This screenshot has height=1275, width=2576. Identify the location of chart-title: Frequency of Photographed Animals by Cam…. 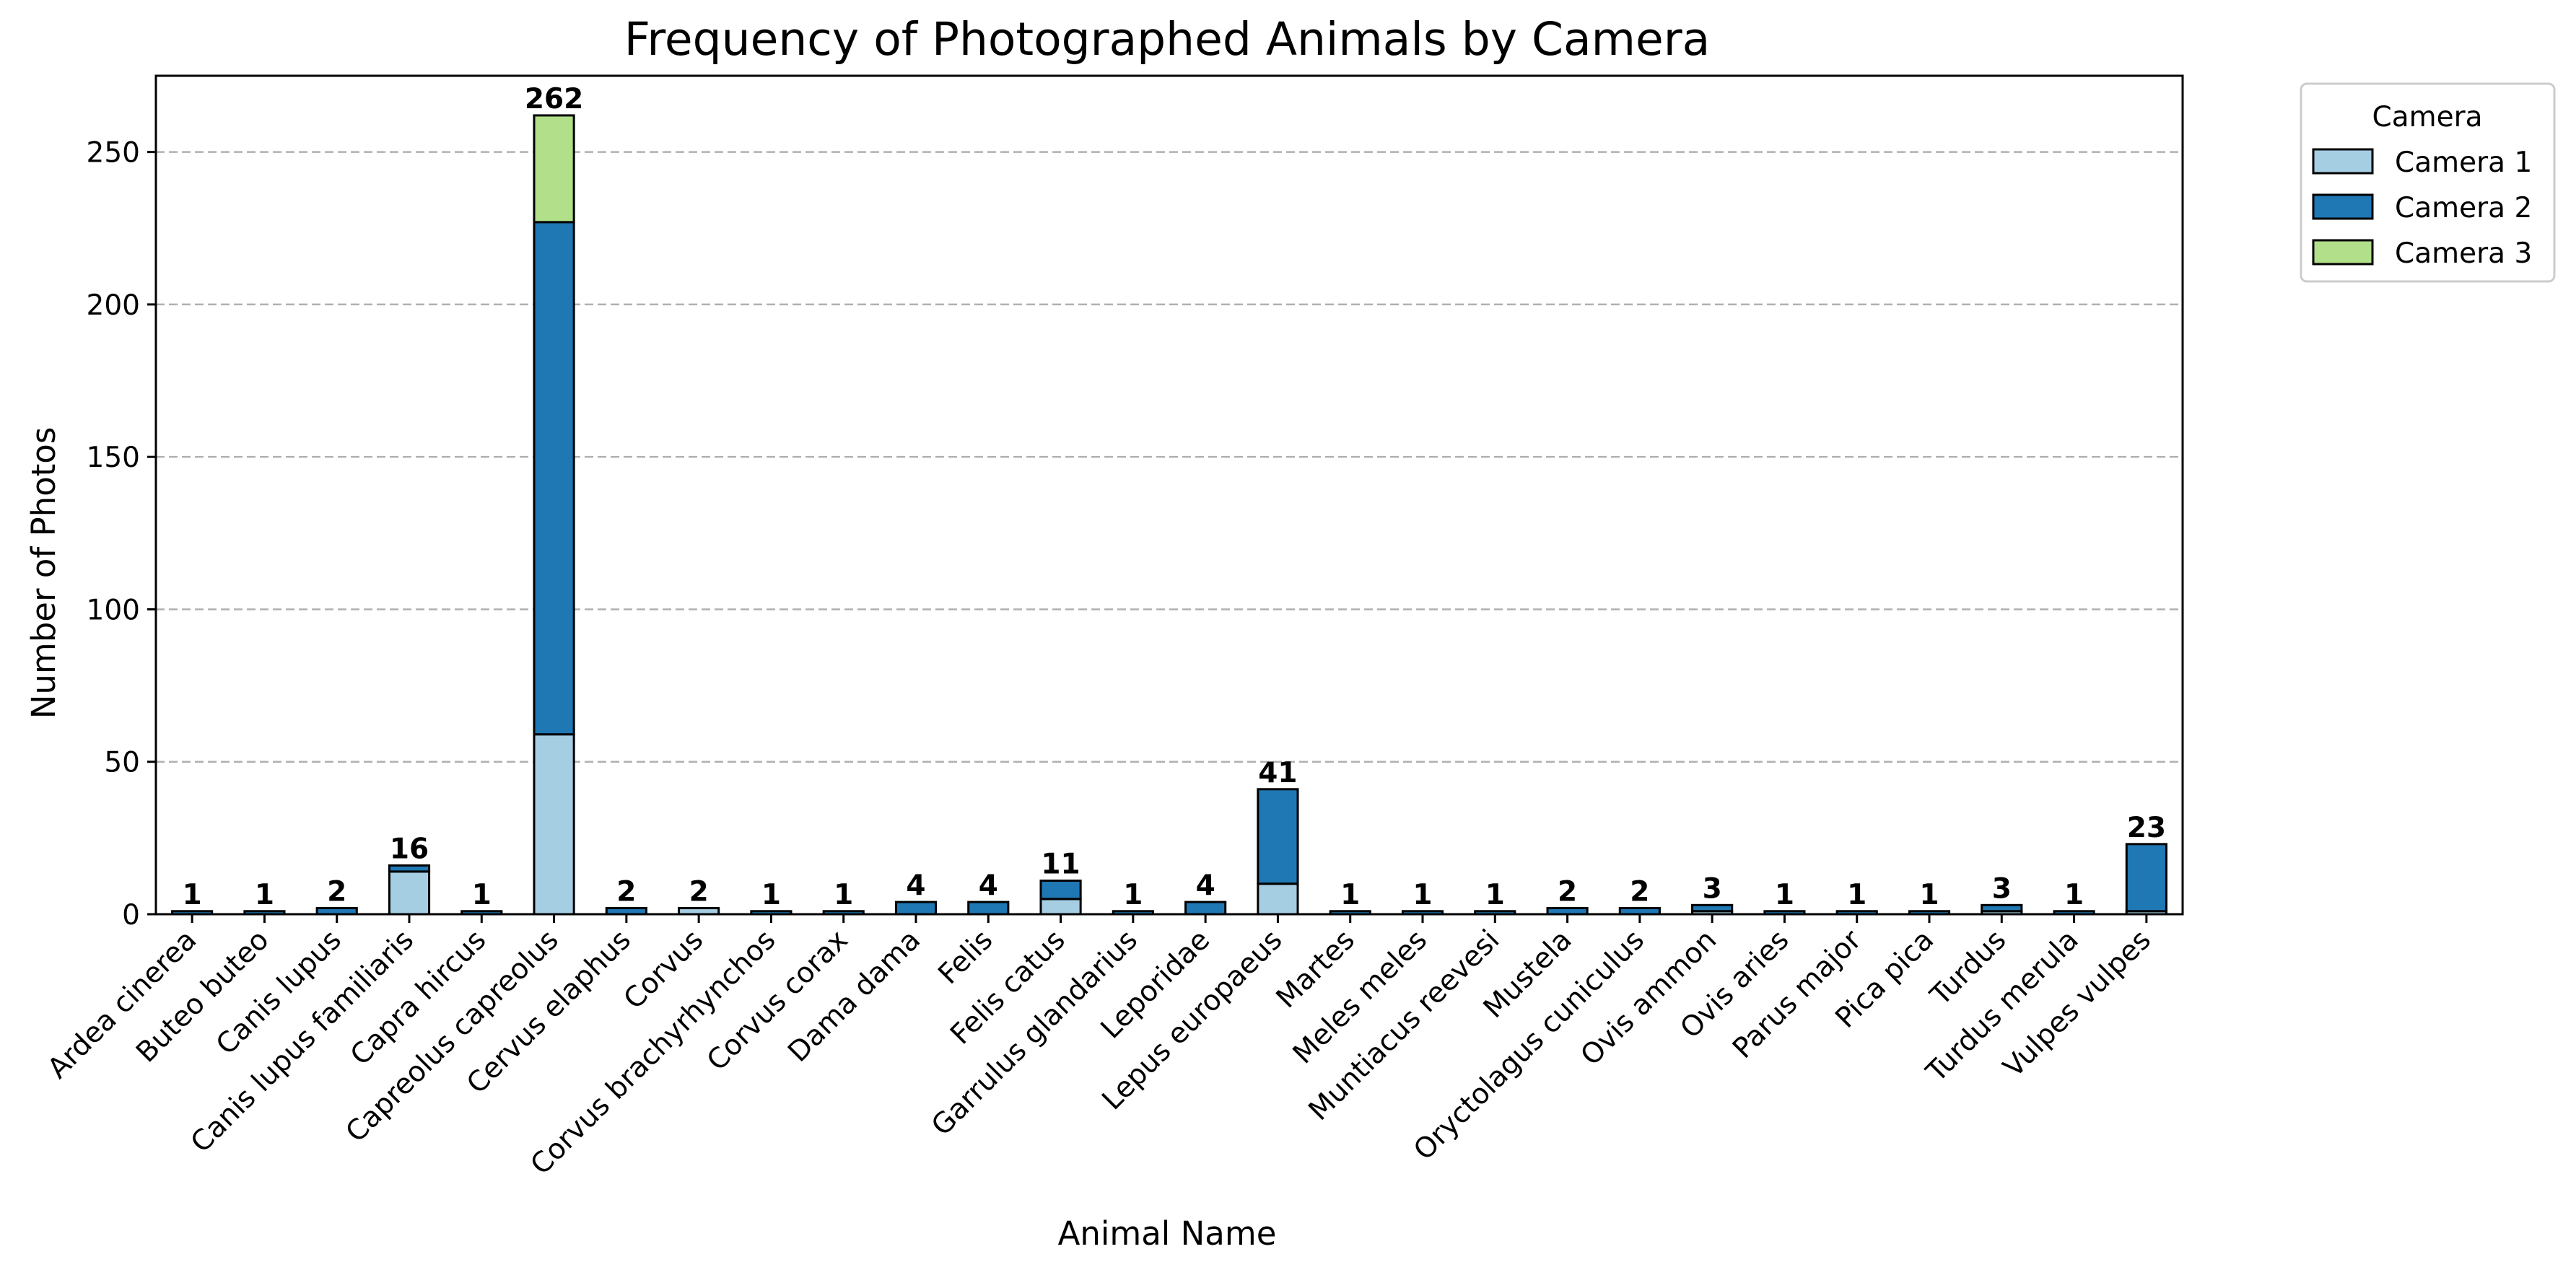
(1167, 40).